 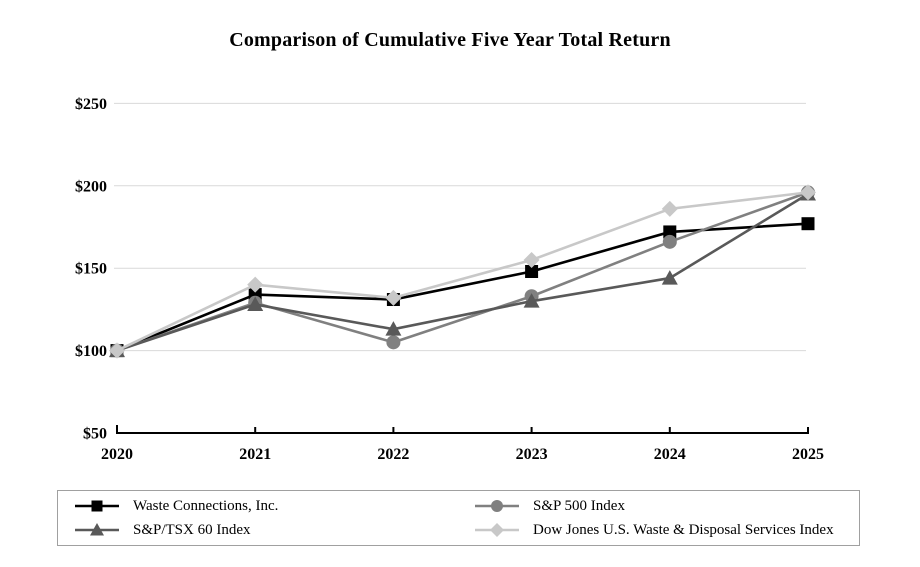 What do you see at coordinates (808, 454) in the screenshot?
I see `x-tick-label-2025: 2025` at bounding box center [808, 454].